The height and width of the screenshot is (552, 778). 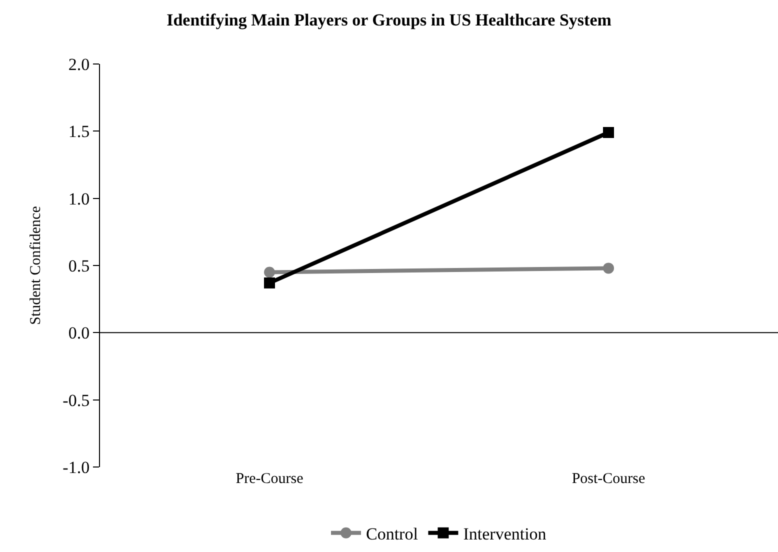 What do you see at coordinates (76, 467) in the screenshot?
I see `y-tick-label: -1.0` at bounding box center [76, 467].